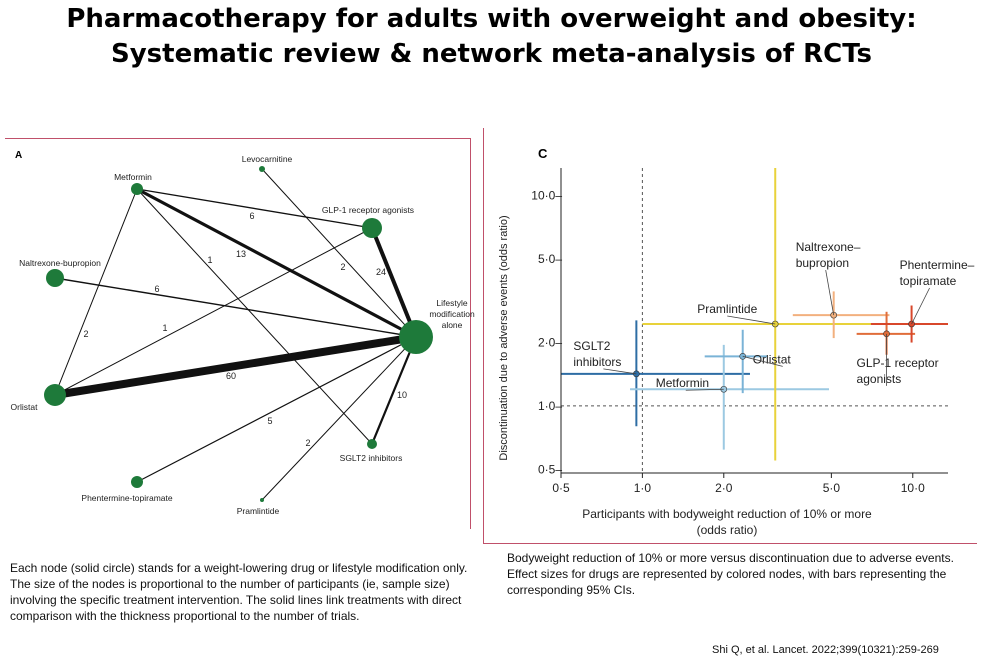  What do you see at coordinates (550, 406) in the screenshot?
I see `y-tick-label: 1·0–` at bounding box center [550, 406].